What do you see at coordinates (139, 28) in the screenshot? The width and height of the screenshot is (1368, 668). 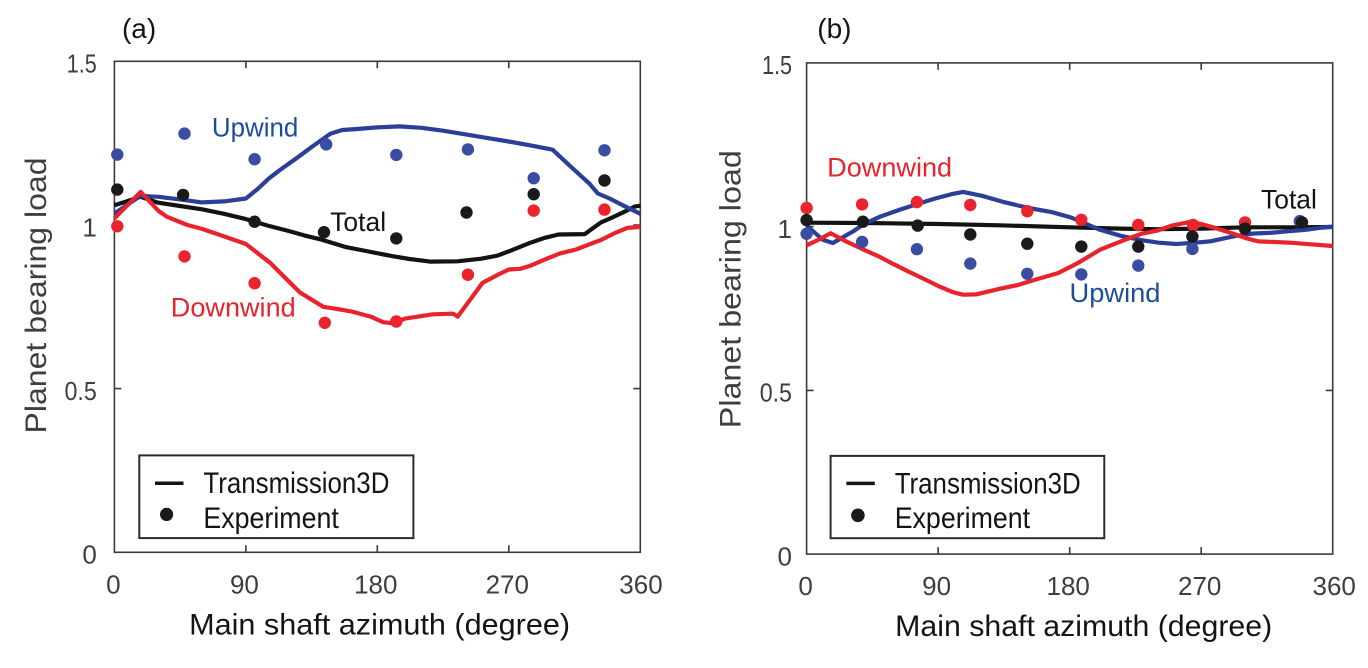 I see `svg-text: (a)` at bounding box center [139, 28].